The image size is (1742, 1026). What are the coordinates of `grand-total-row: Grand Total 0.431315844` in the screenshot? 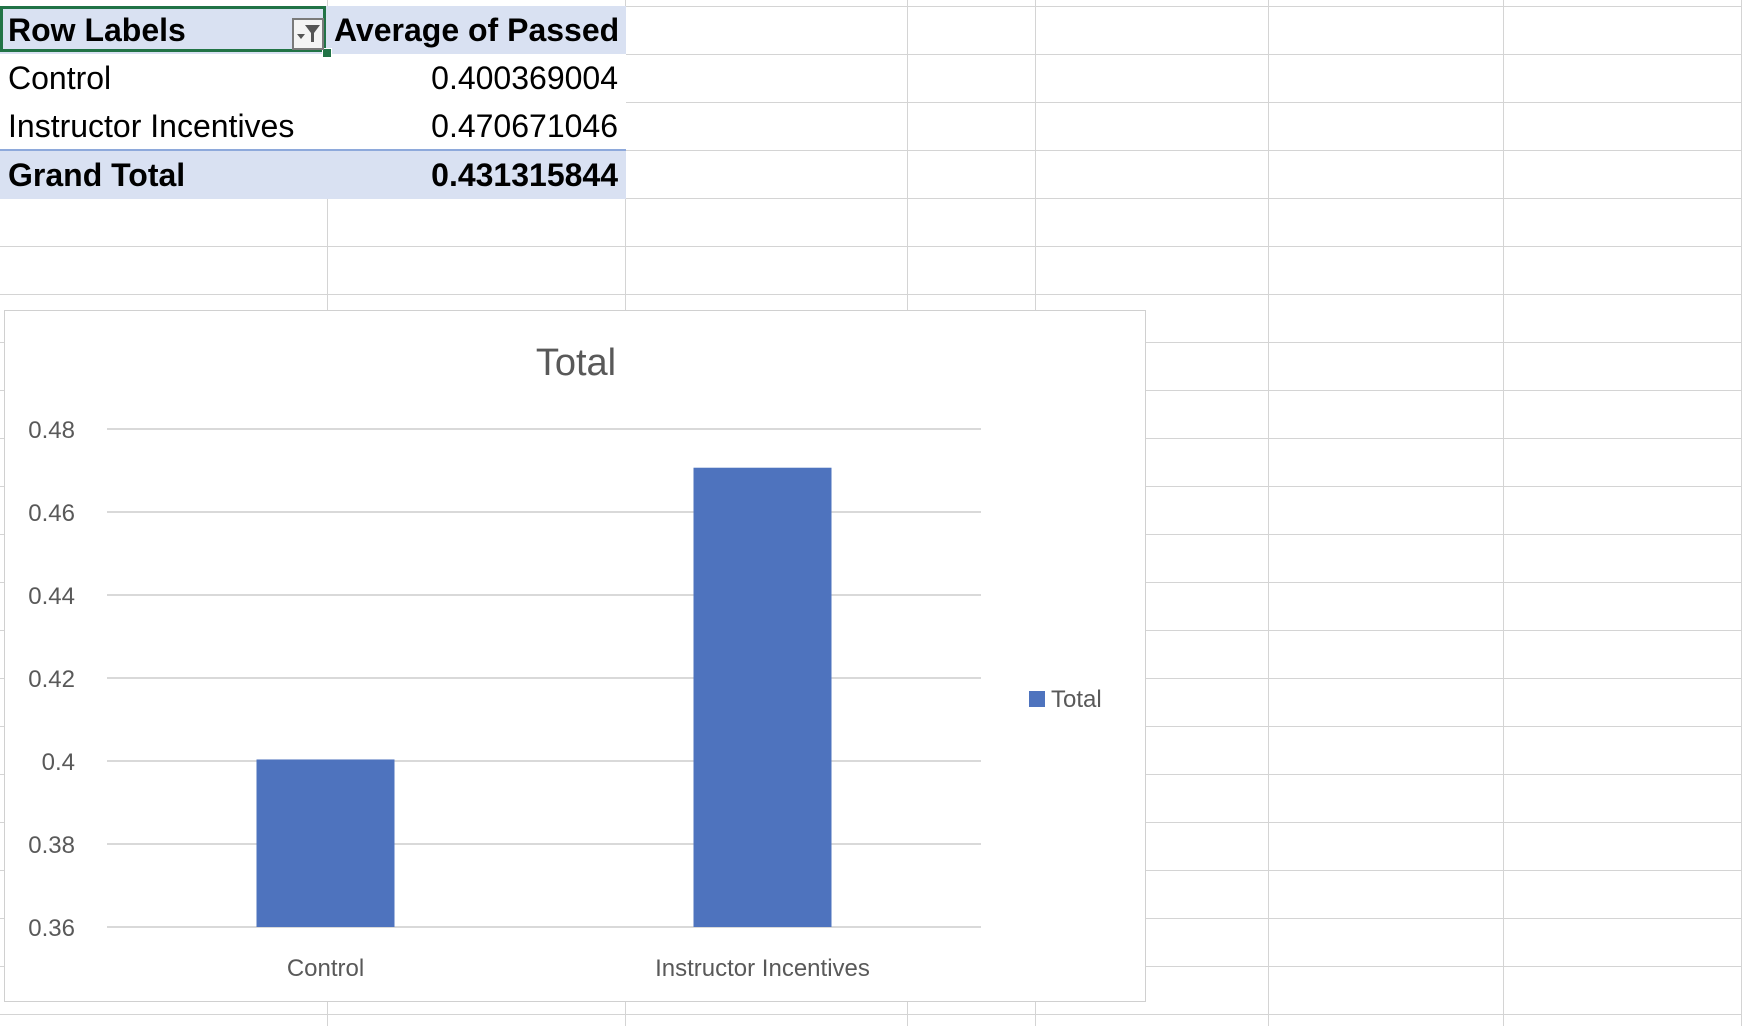 It's located at (313, 175).